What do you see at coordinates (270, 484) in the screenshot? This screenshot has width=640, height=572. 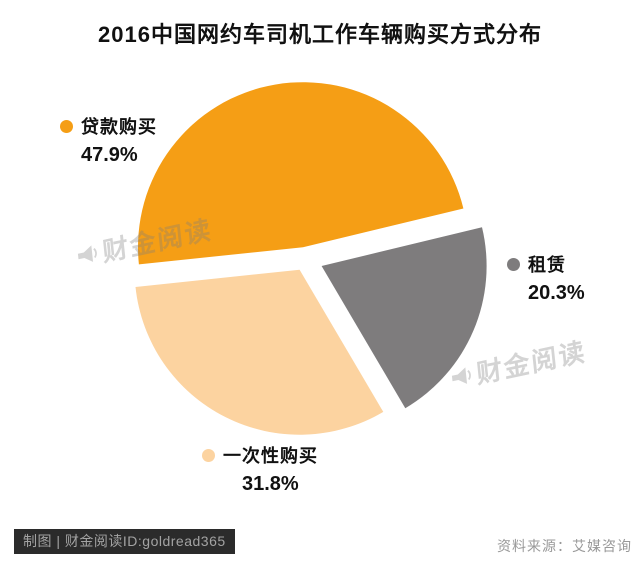 I see `onetime-legend-percent: 31.8%` at bounding box center [270, 484].